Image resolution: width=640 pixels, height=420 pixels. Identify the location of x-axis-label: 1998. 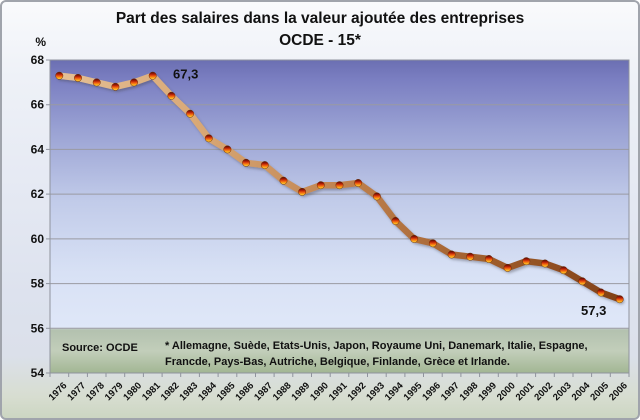
(469, 391).